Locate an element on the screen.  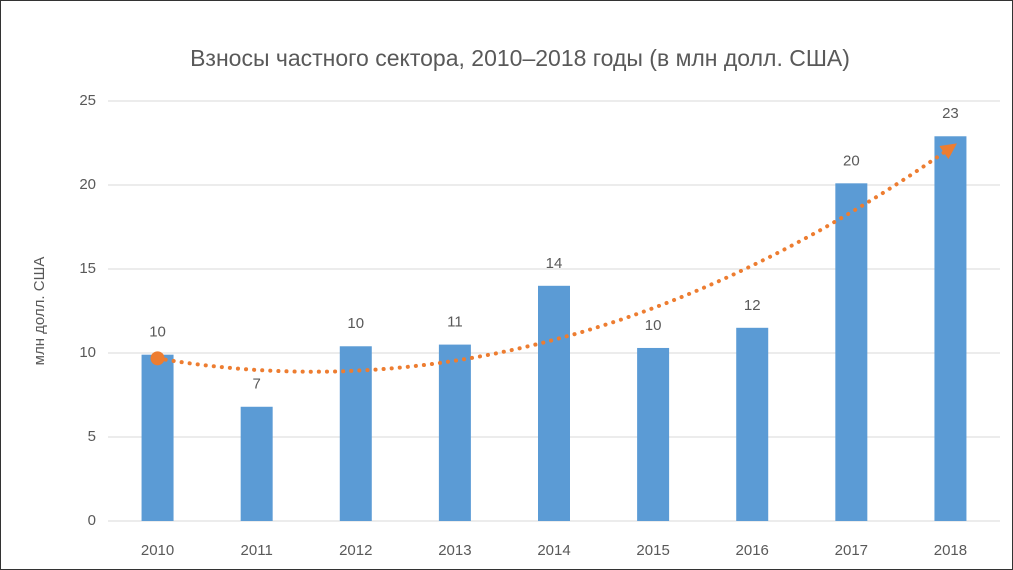
x-tick-label: 2013 is located at coordinates (454, 550).